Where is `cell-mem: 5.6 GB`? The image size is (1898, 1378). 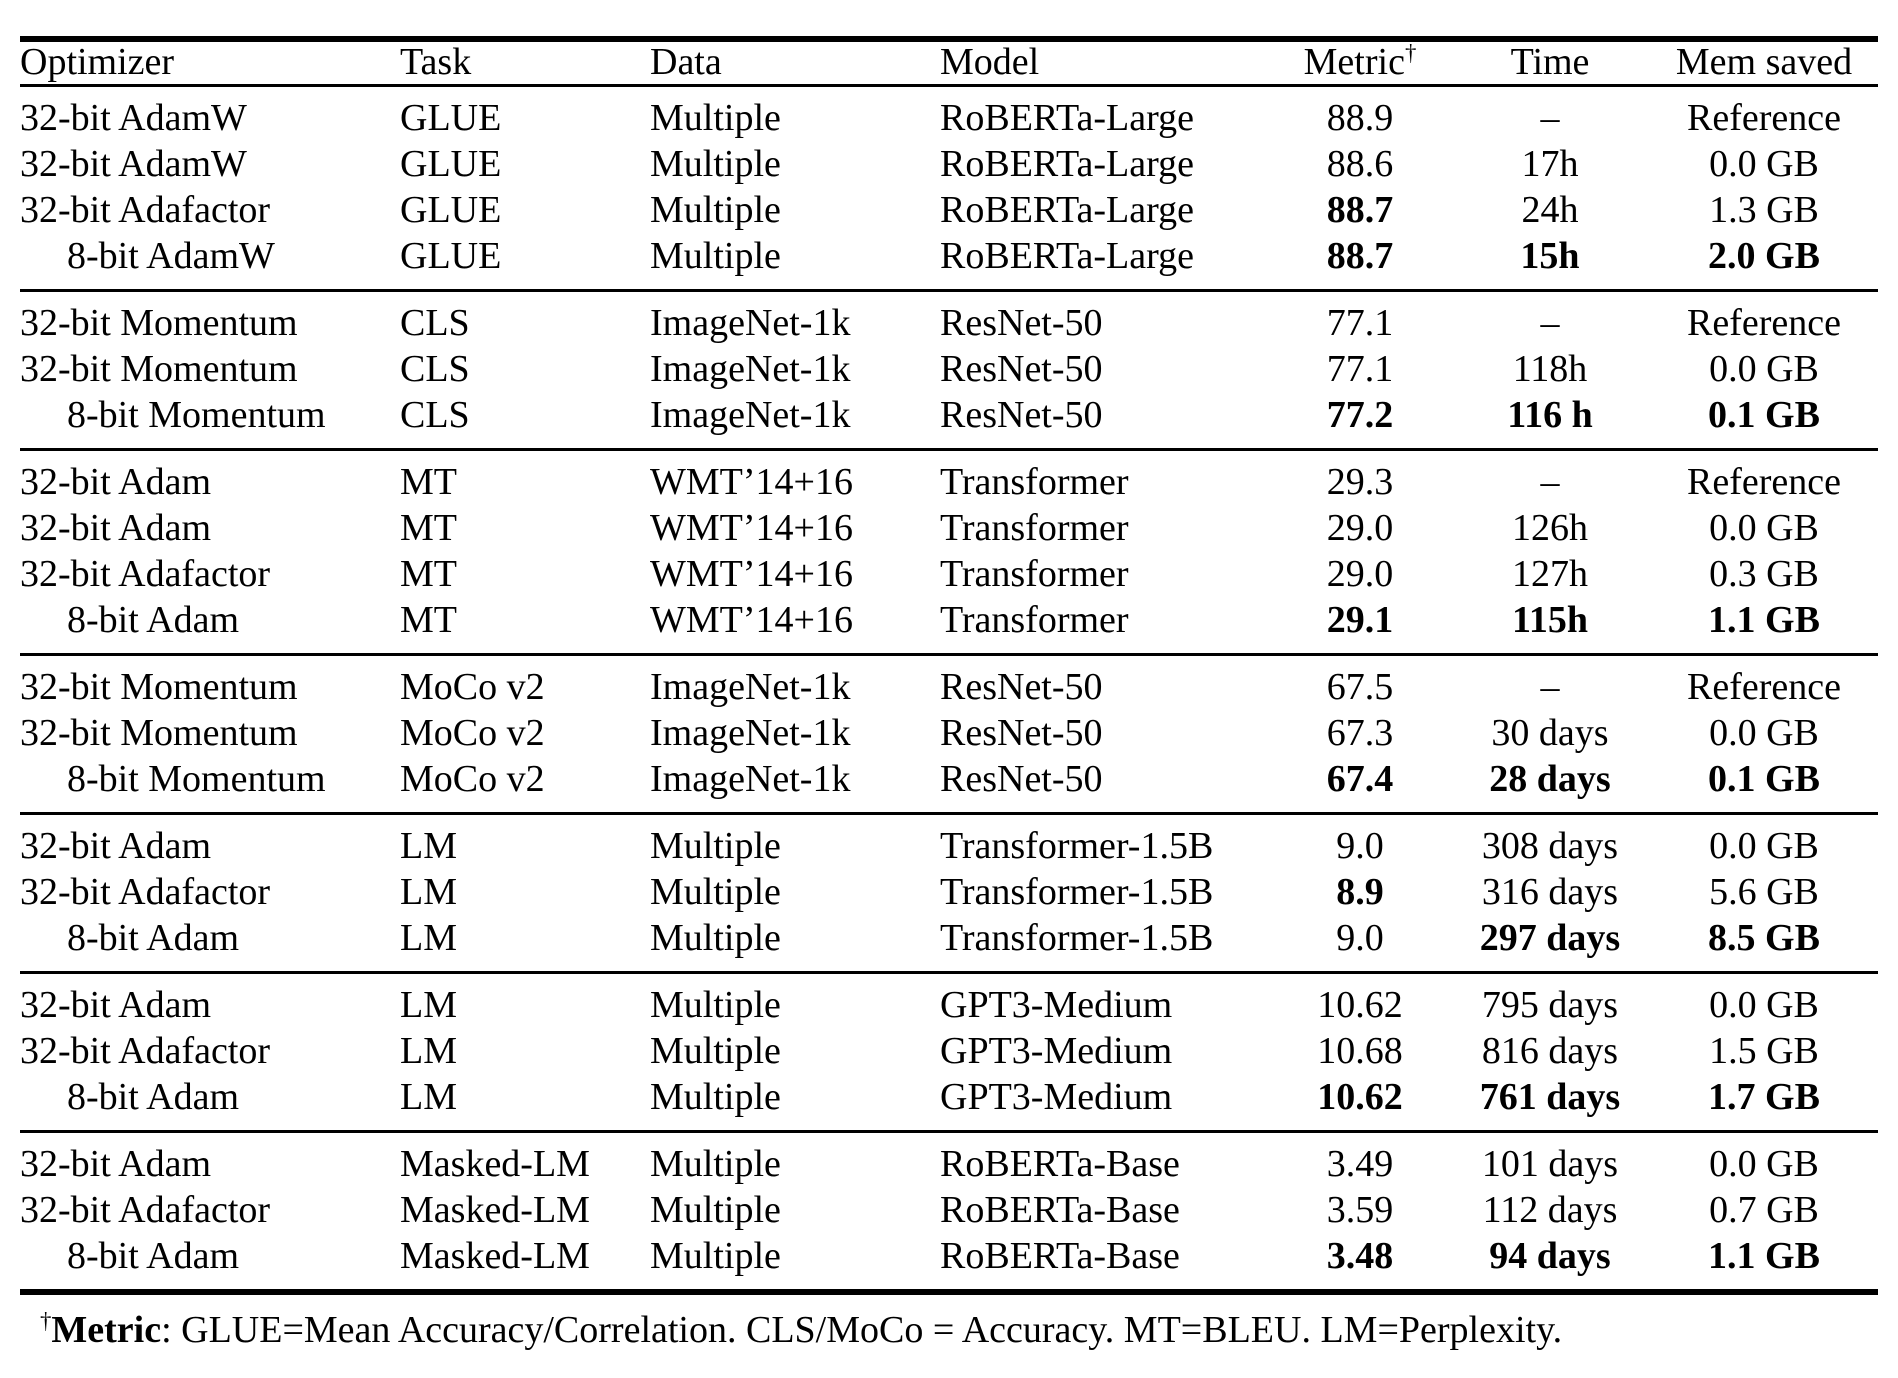 cell-mem: 5.6 GB is located at coordinates (1764, 891).